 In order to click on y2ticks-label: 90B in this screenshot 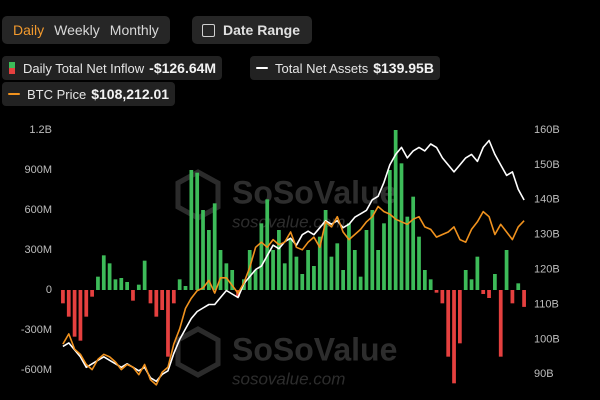, I will do `click(544, 374)`.